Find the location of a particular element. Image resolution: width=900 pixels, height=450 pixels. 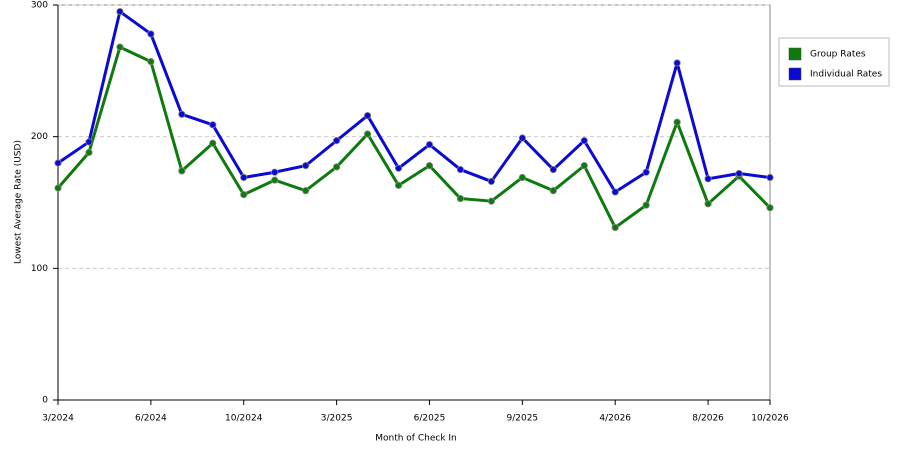

x-axis-label: Month of Check In is located at coordinates (416, 439).